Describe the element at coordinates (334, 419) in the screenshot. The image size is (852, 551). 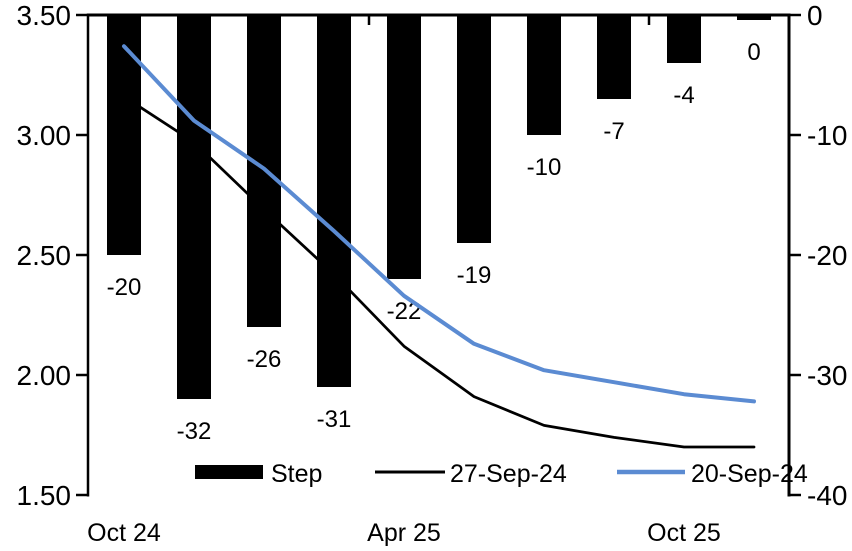
I see `bar-data-label: -31` at that location.